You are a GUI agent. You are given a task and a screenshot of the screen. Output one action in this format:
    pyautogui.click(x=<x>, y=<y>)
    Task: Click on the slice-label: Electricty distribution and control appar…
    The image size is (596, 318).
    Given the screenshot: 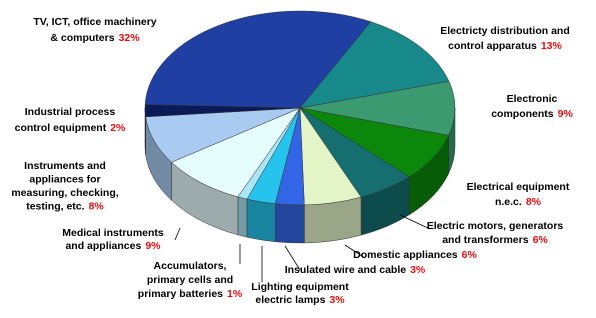 What is the action you would take?
    pyautogui.click(x=505, y=38)
    